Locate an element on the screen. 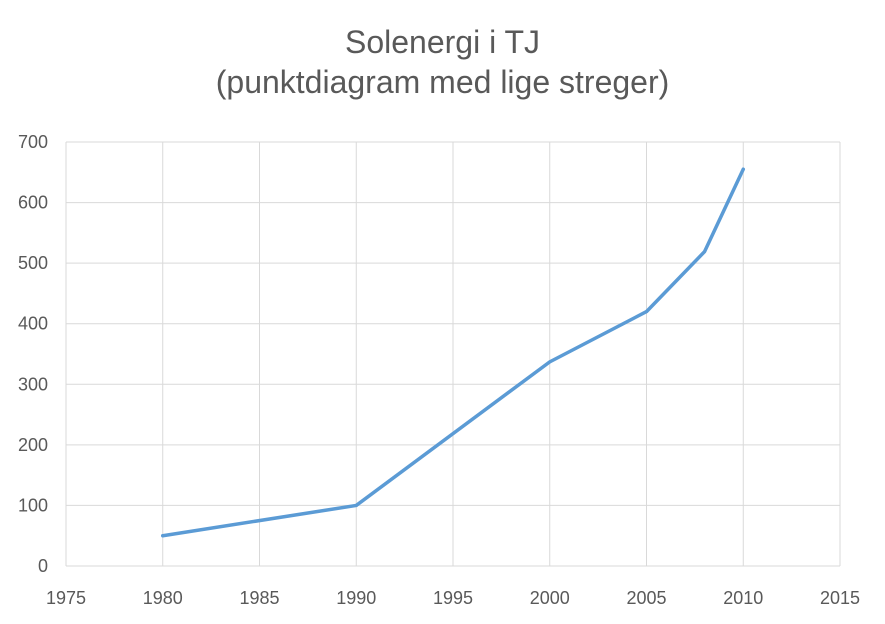 This screenshot has height=624, width=885. y-tick-label: 300 is located at coordinates (33, 384).